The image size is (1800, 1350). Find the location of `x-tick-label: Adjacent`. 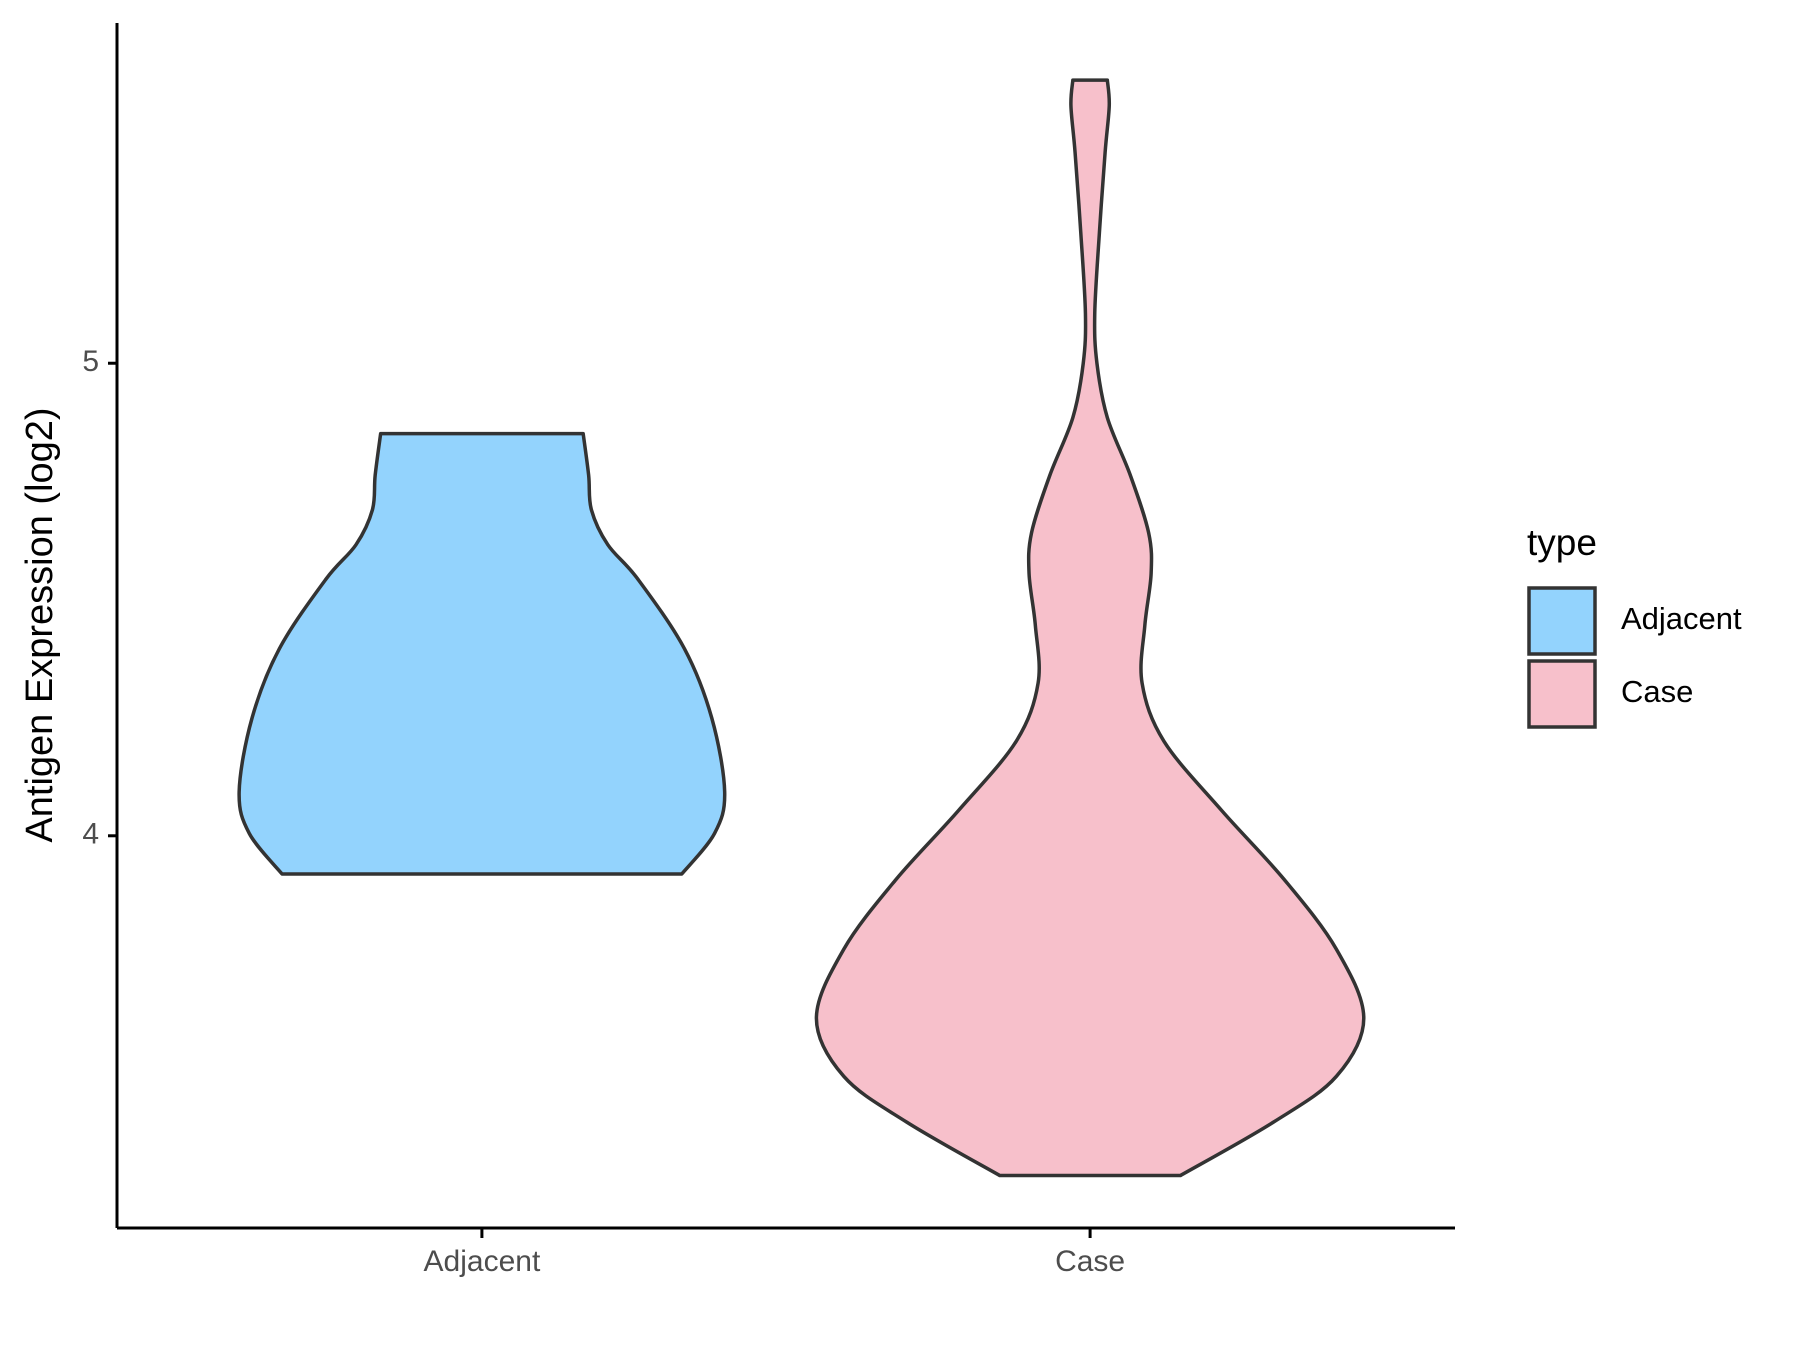

x-tick-label: Adjacent is located at coordinates (482, 1261).